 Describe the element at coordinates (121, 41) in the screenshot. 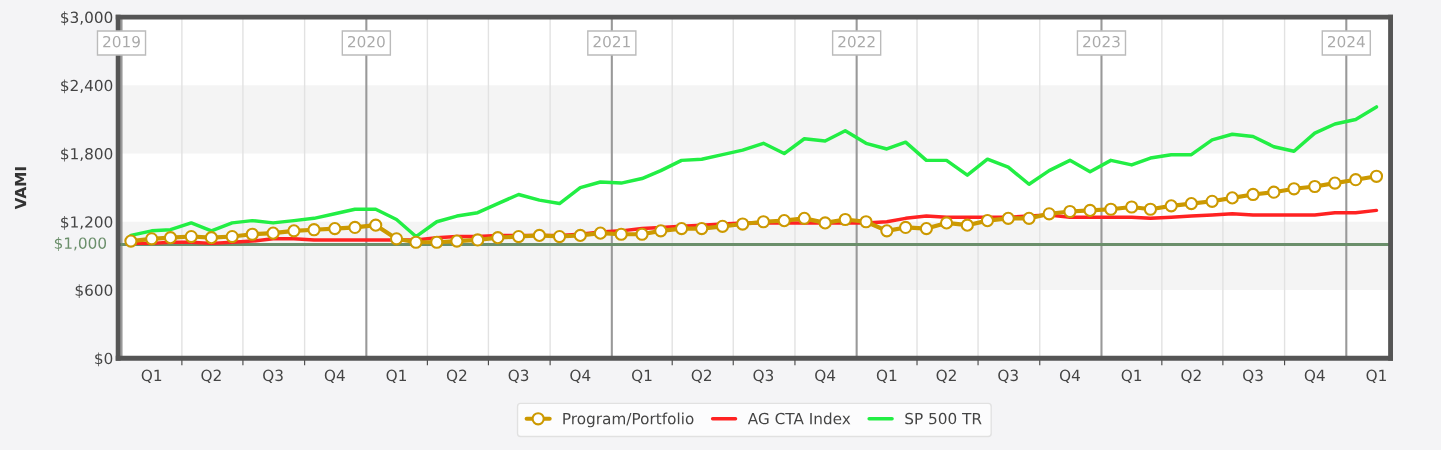

I see `x2-tick-label: 2019` at that location.